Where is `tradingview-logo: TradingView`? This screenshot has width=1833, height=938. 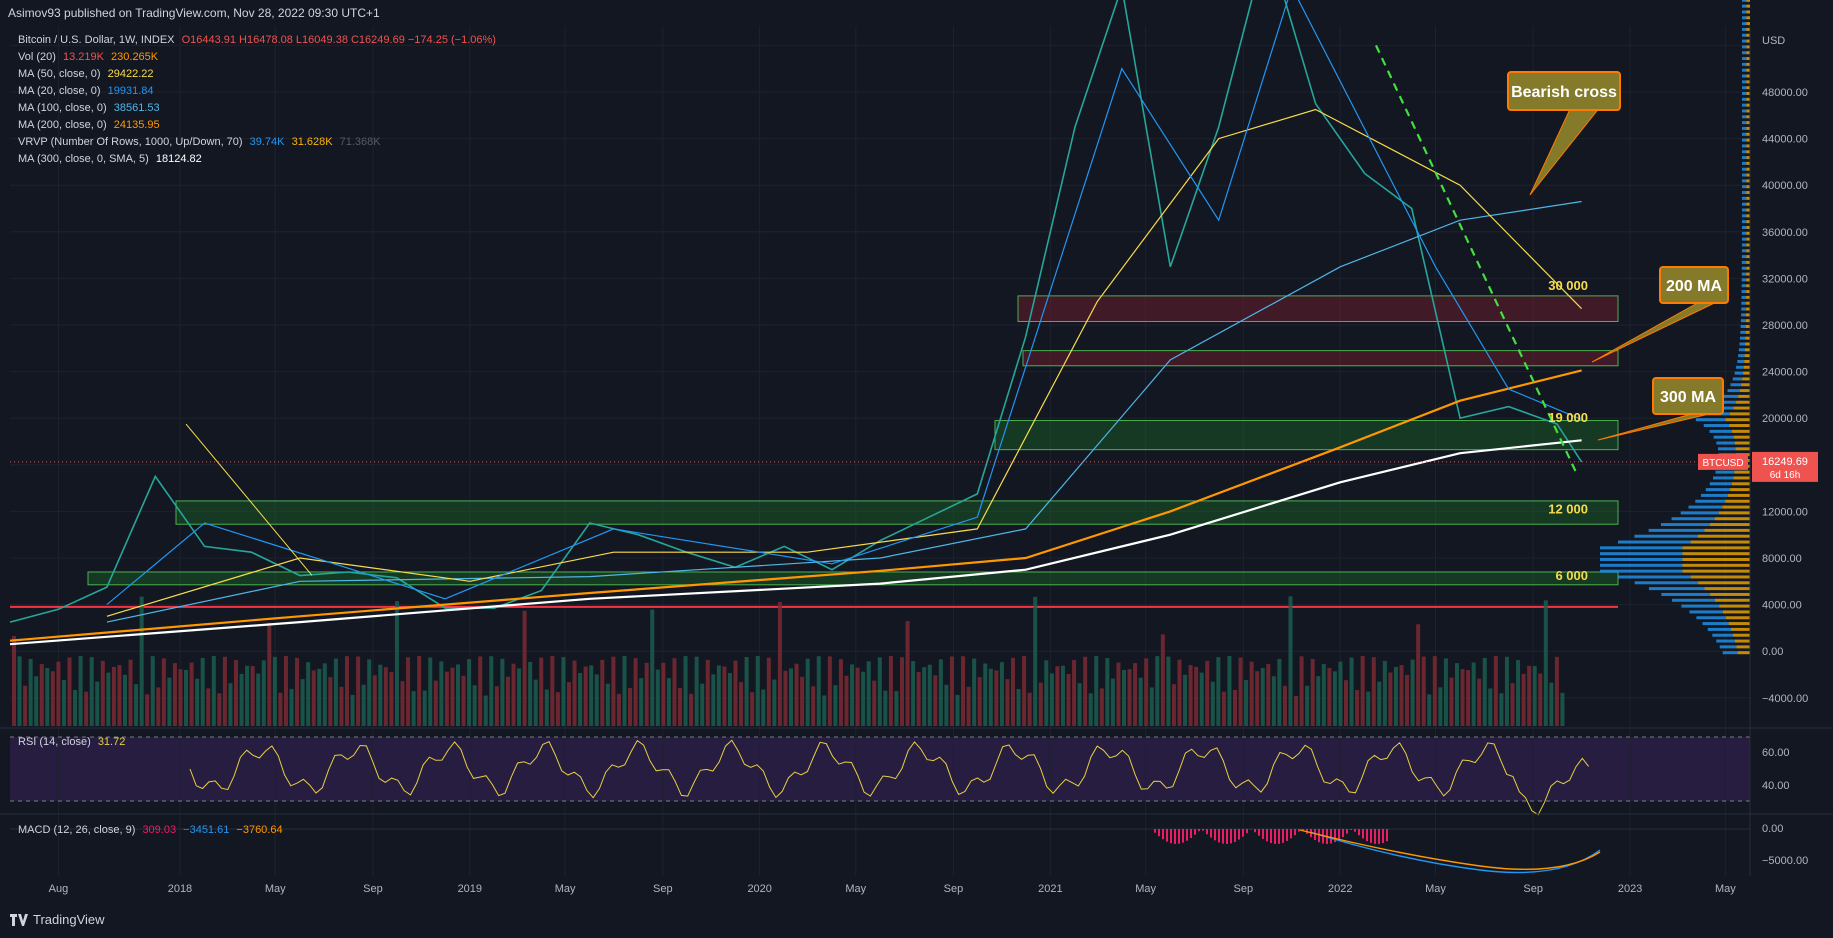 tradingview-logo: TradingView is located at coordinates (57, 919).